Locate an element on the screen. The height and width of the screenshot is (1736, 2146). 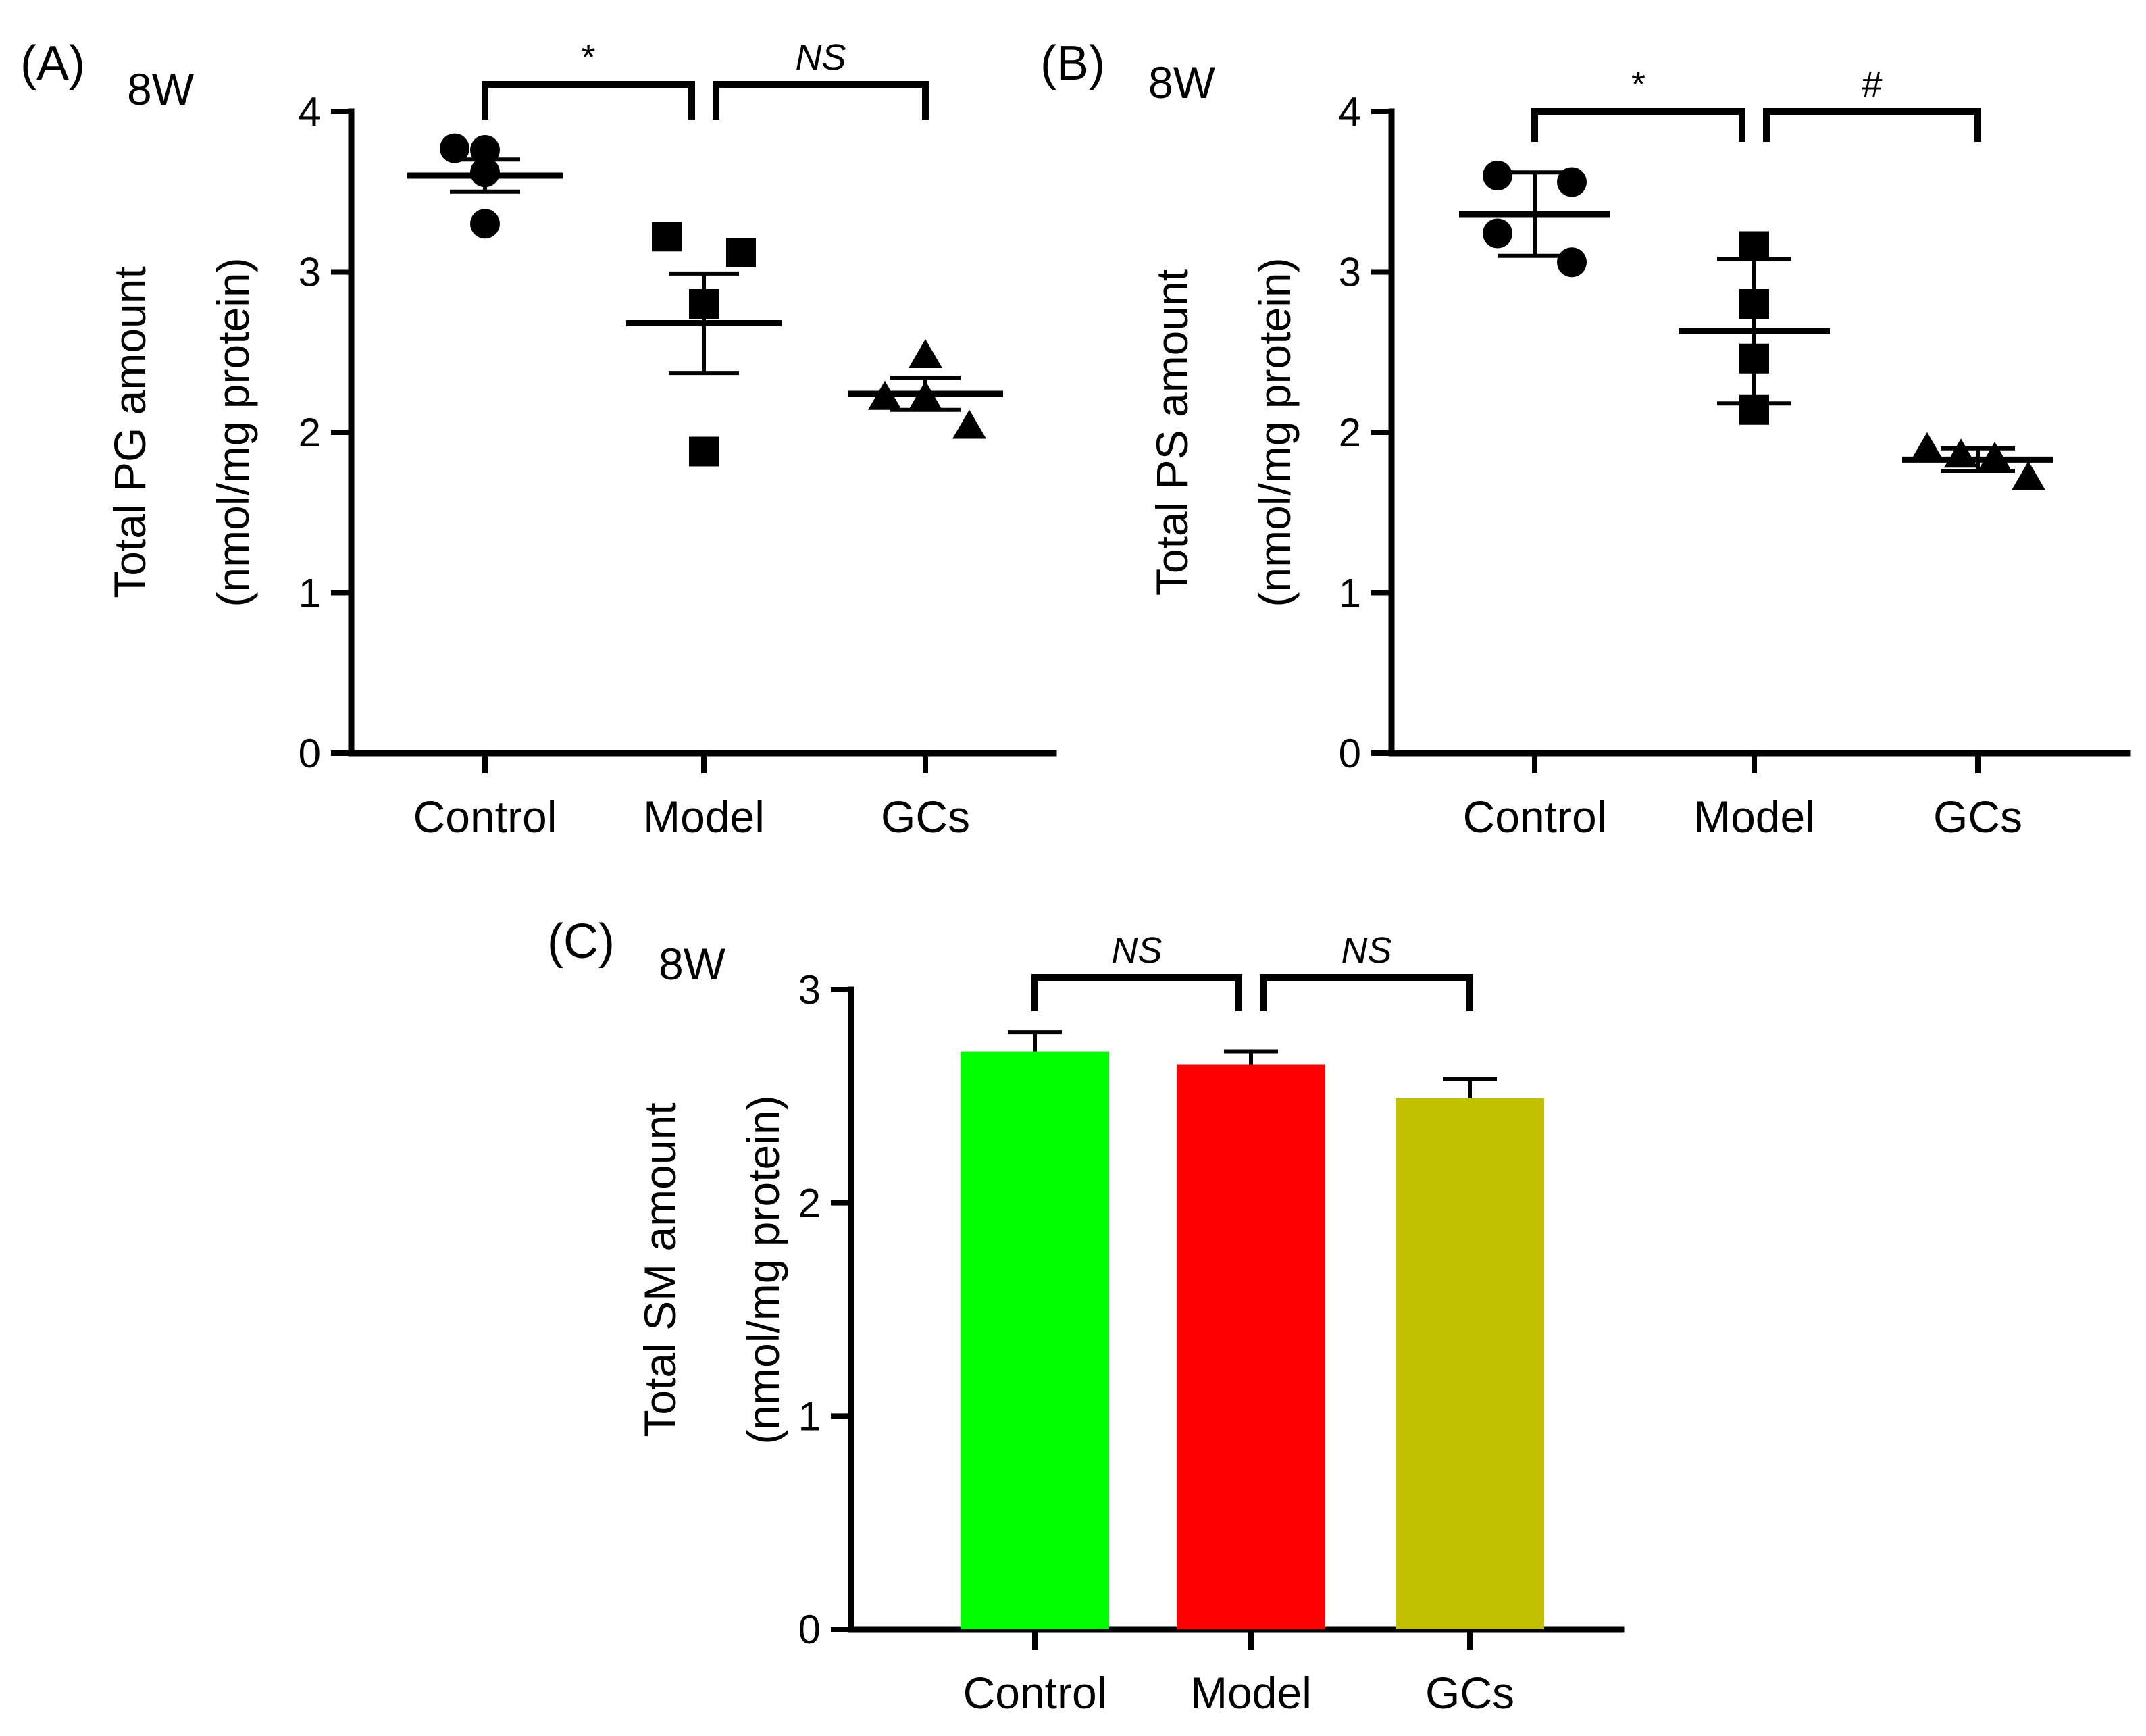
panel-a-category-label: Control is located at coordinates (485, 817).